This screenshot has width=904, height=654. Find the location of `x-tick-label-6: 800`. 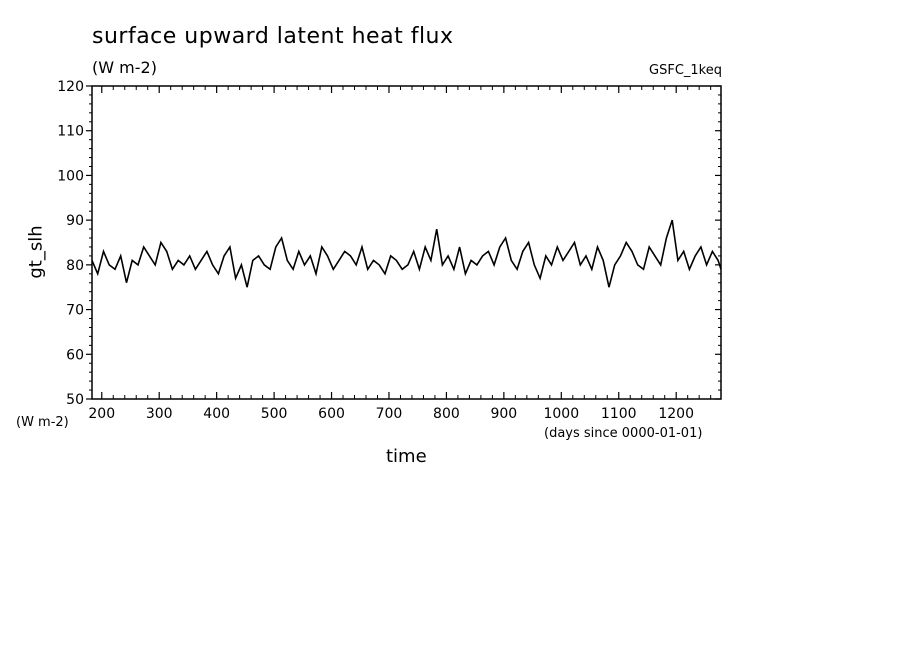

x-tick-label-6: 800 is located at coordinates (446, 414).